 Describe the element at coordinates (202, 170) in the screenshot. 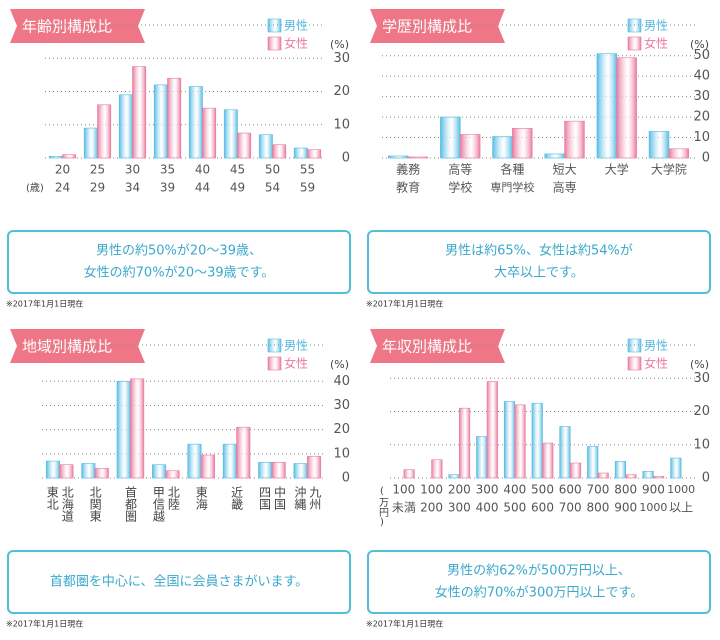

I see `x-tick-label: 40` at that location.